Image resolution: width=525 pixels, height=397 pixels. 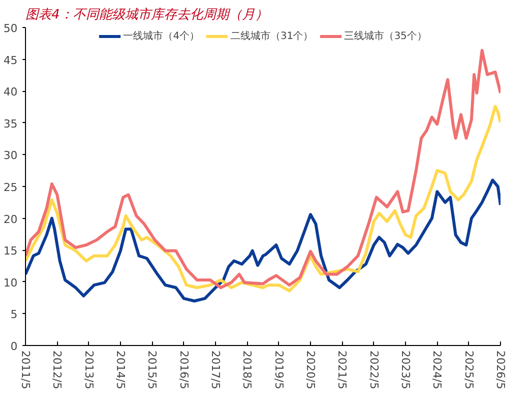 What do you see at coordinates (373, 370) in the screenshot?
I see `x-tick-label: 2022/5` at bounding box center [373, 370].